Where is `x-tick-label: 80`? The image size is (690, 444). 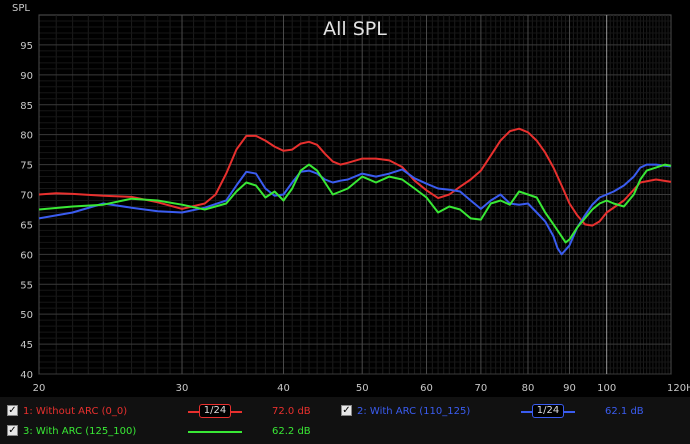 x-tick-label: 80 is located at coordinates (528, 388).